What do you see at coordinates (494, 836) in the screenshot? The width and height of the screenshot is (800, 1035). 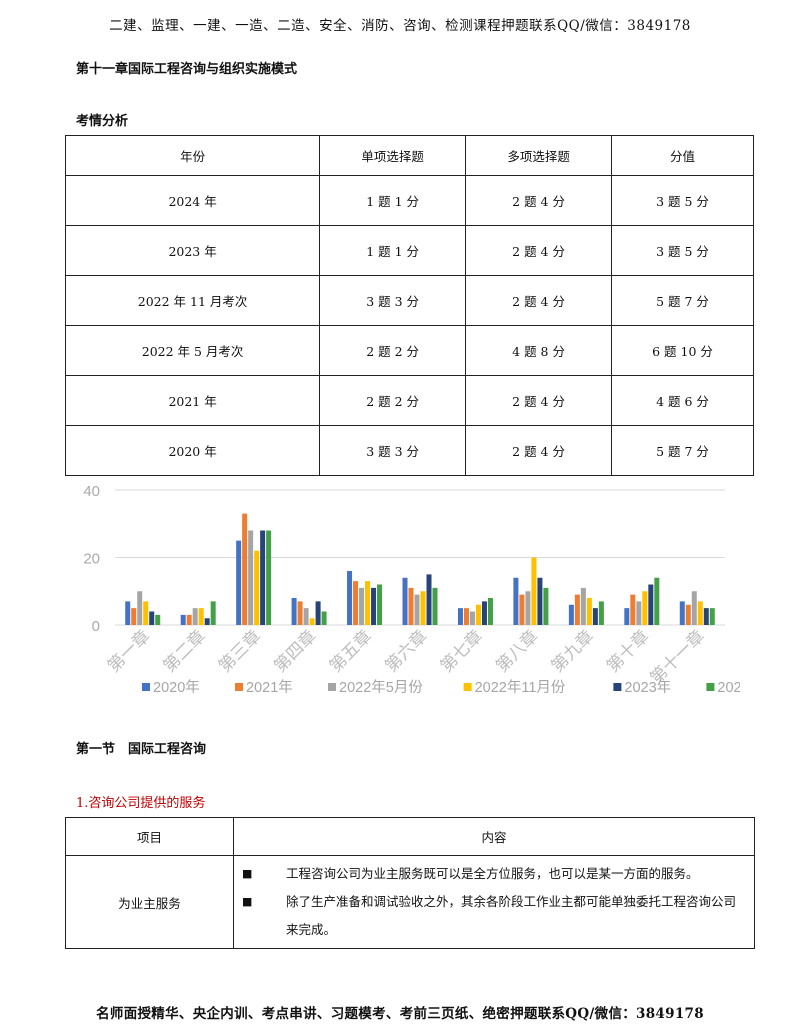 I see `column-header: 内容` at bounding box center [494, 836].